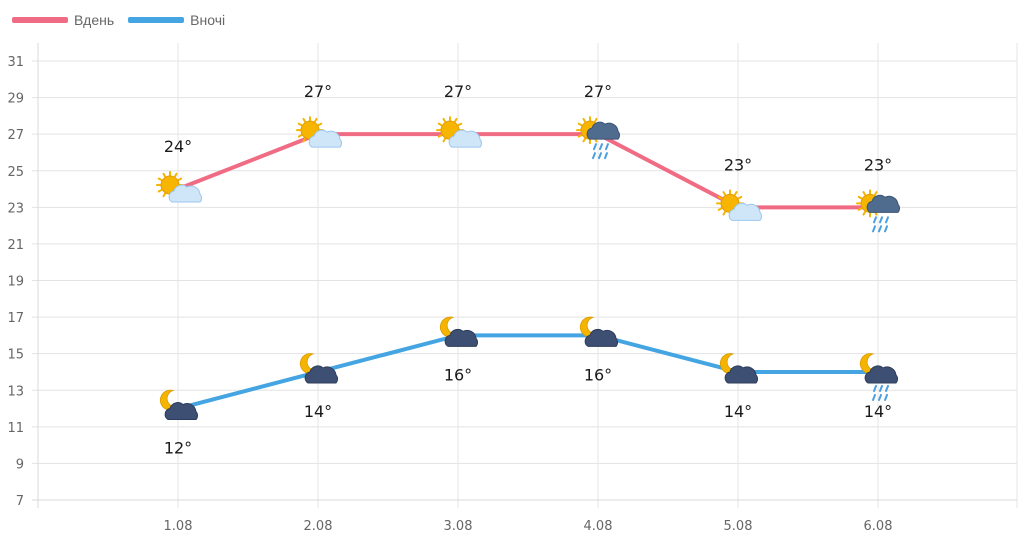  What do you see at coordinates (878, 164) in the screenshot?
I see `day-temp-label: 23°` at bounding box center [878, 164].